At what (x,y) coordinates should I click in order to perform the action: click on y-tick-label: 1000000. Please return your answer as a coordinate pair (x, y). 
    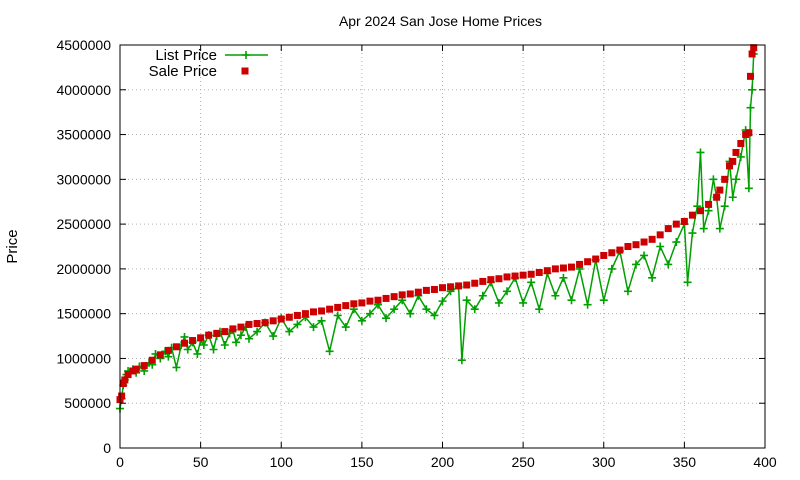
    Looking at the image, I should click on (83, 358).